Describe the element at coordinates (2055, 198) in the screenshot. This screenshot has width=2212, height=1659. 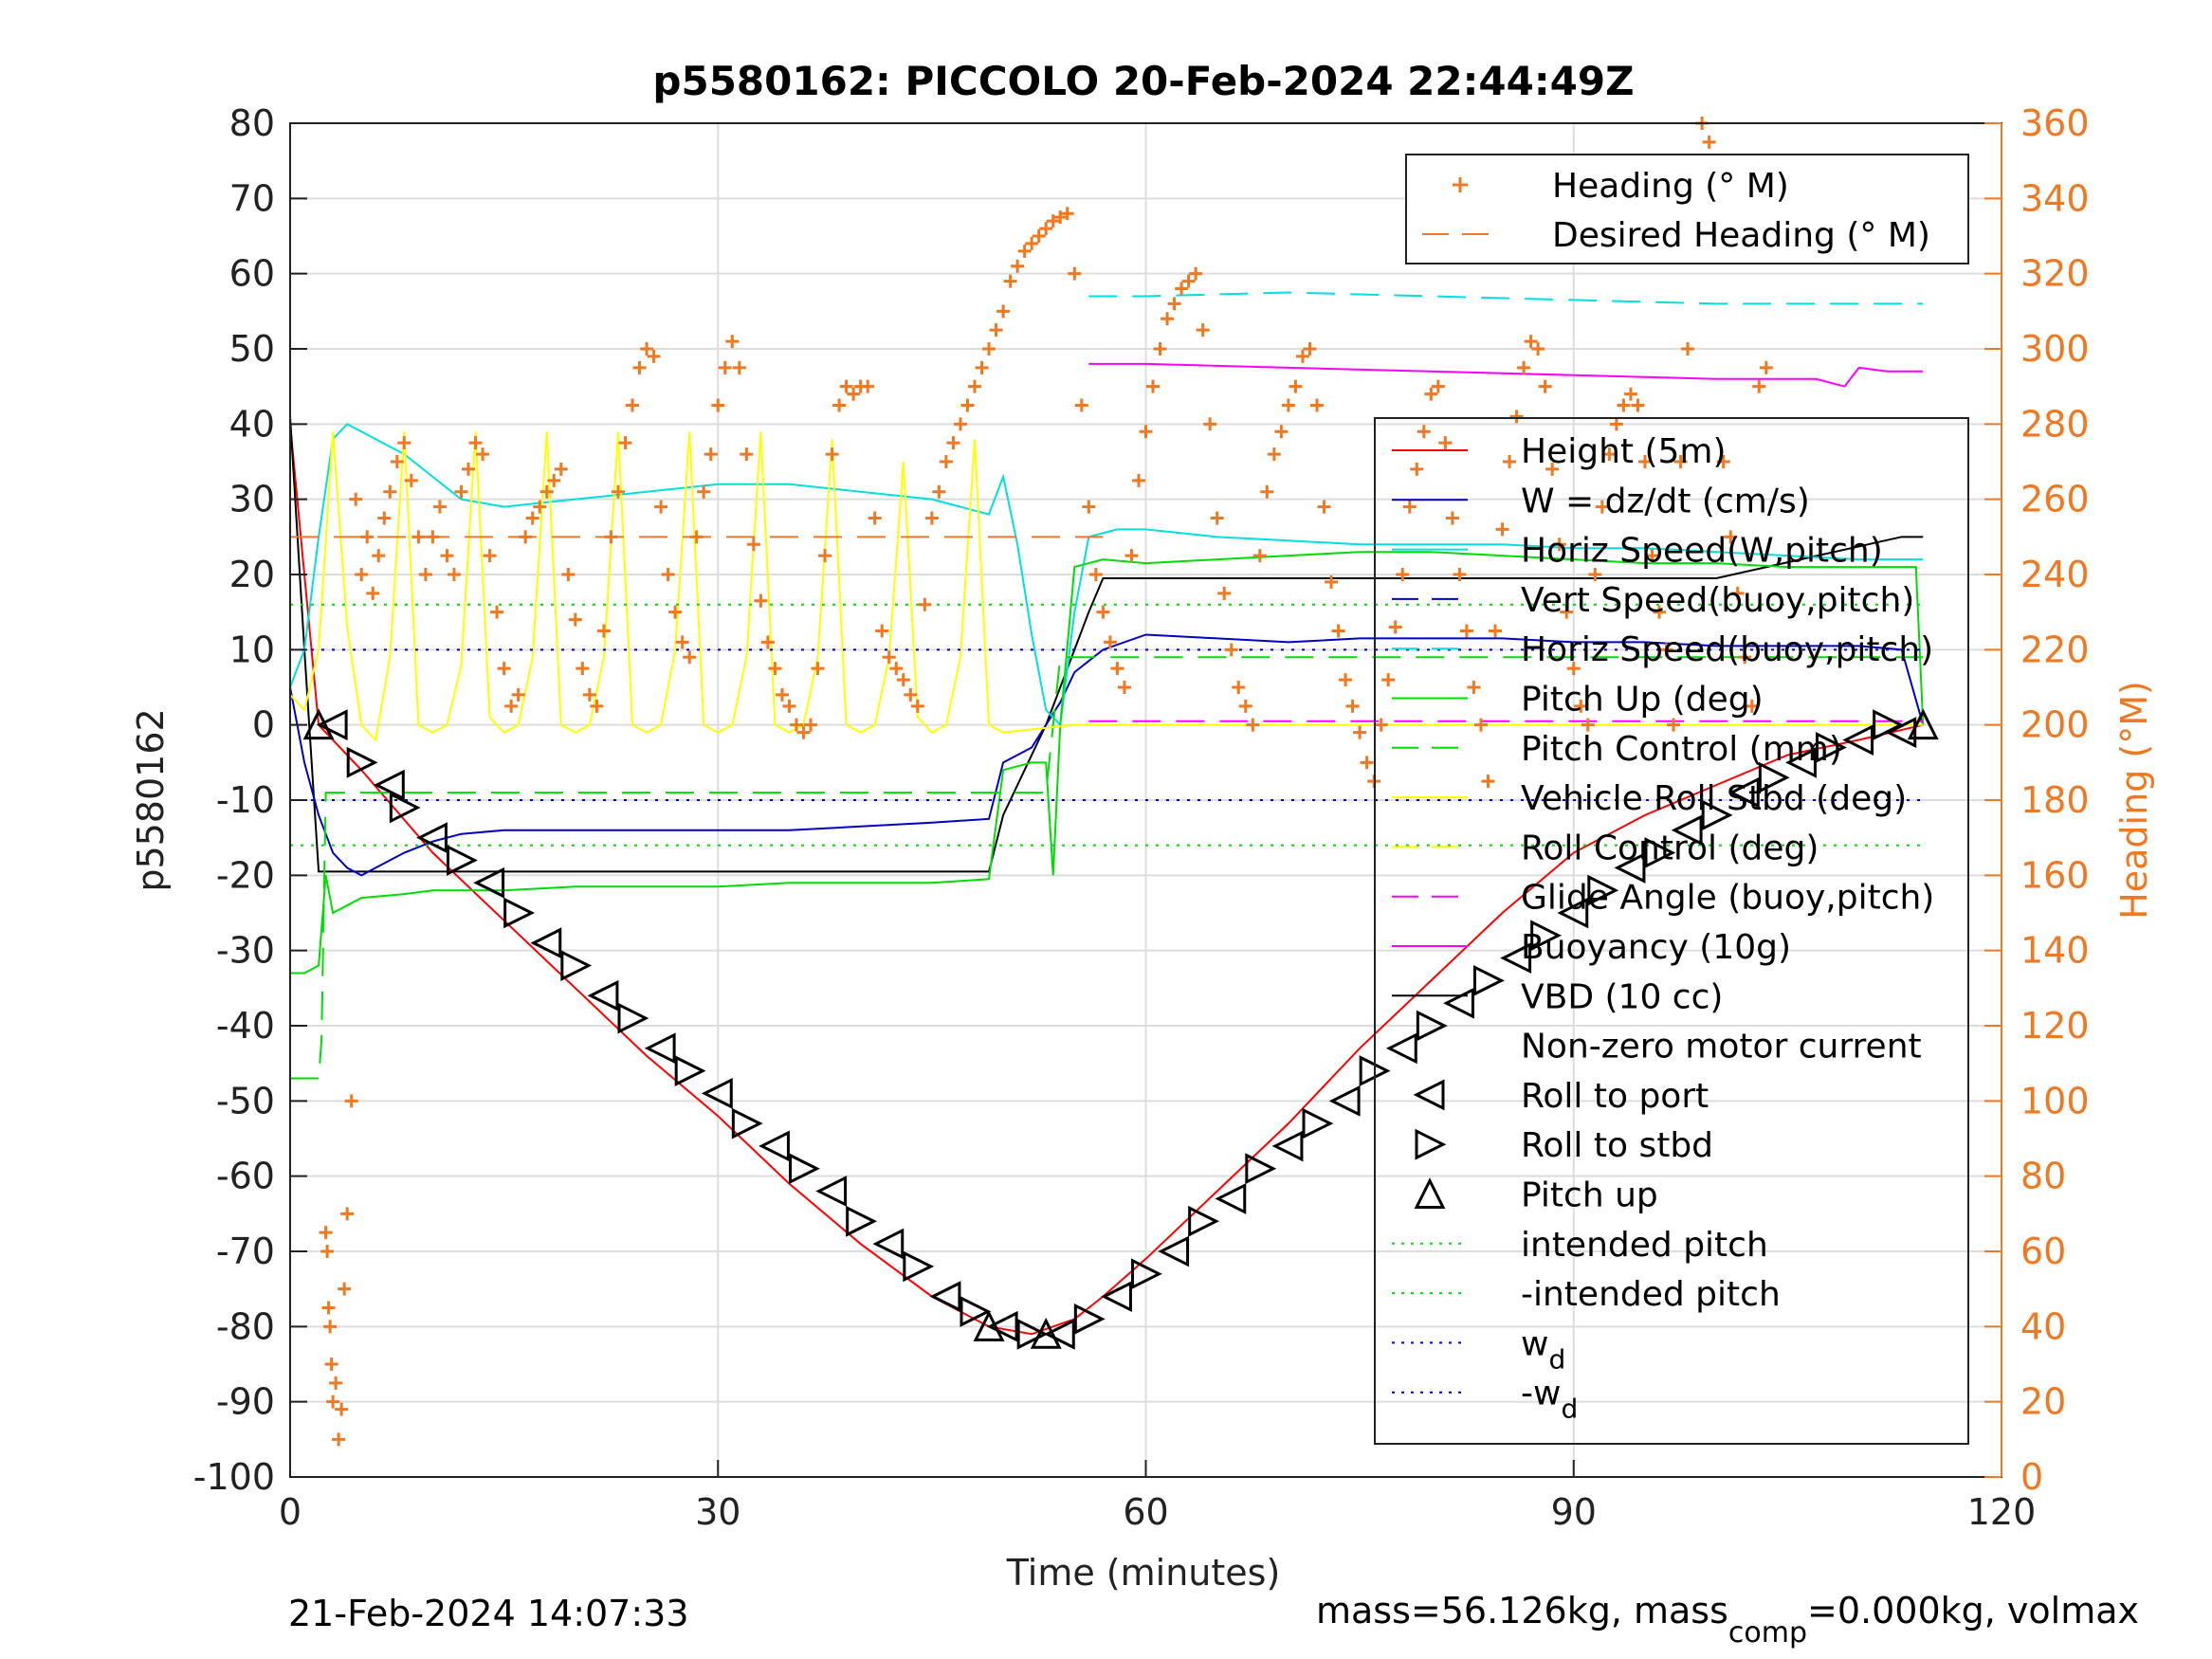
I see `y2-tick-label: 340` at that location.